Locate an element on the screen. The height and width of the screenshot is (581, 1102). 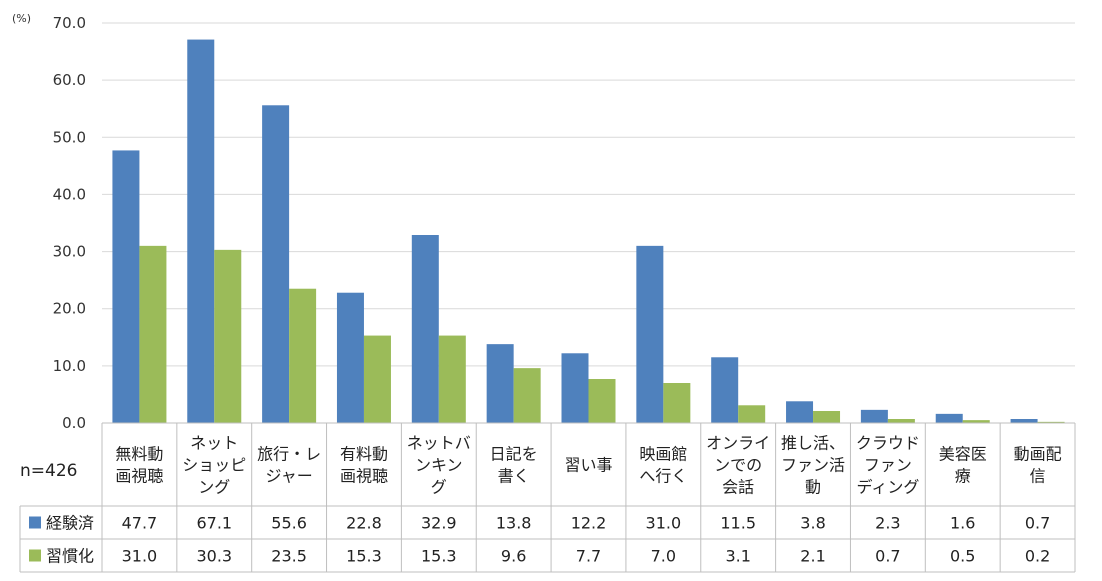
category-label: ング is located at coordinates (214, 487).